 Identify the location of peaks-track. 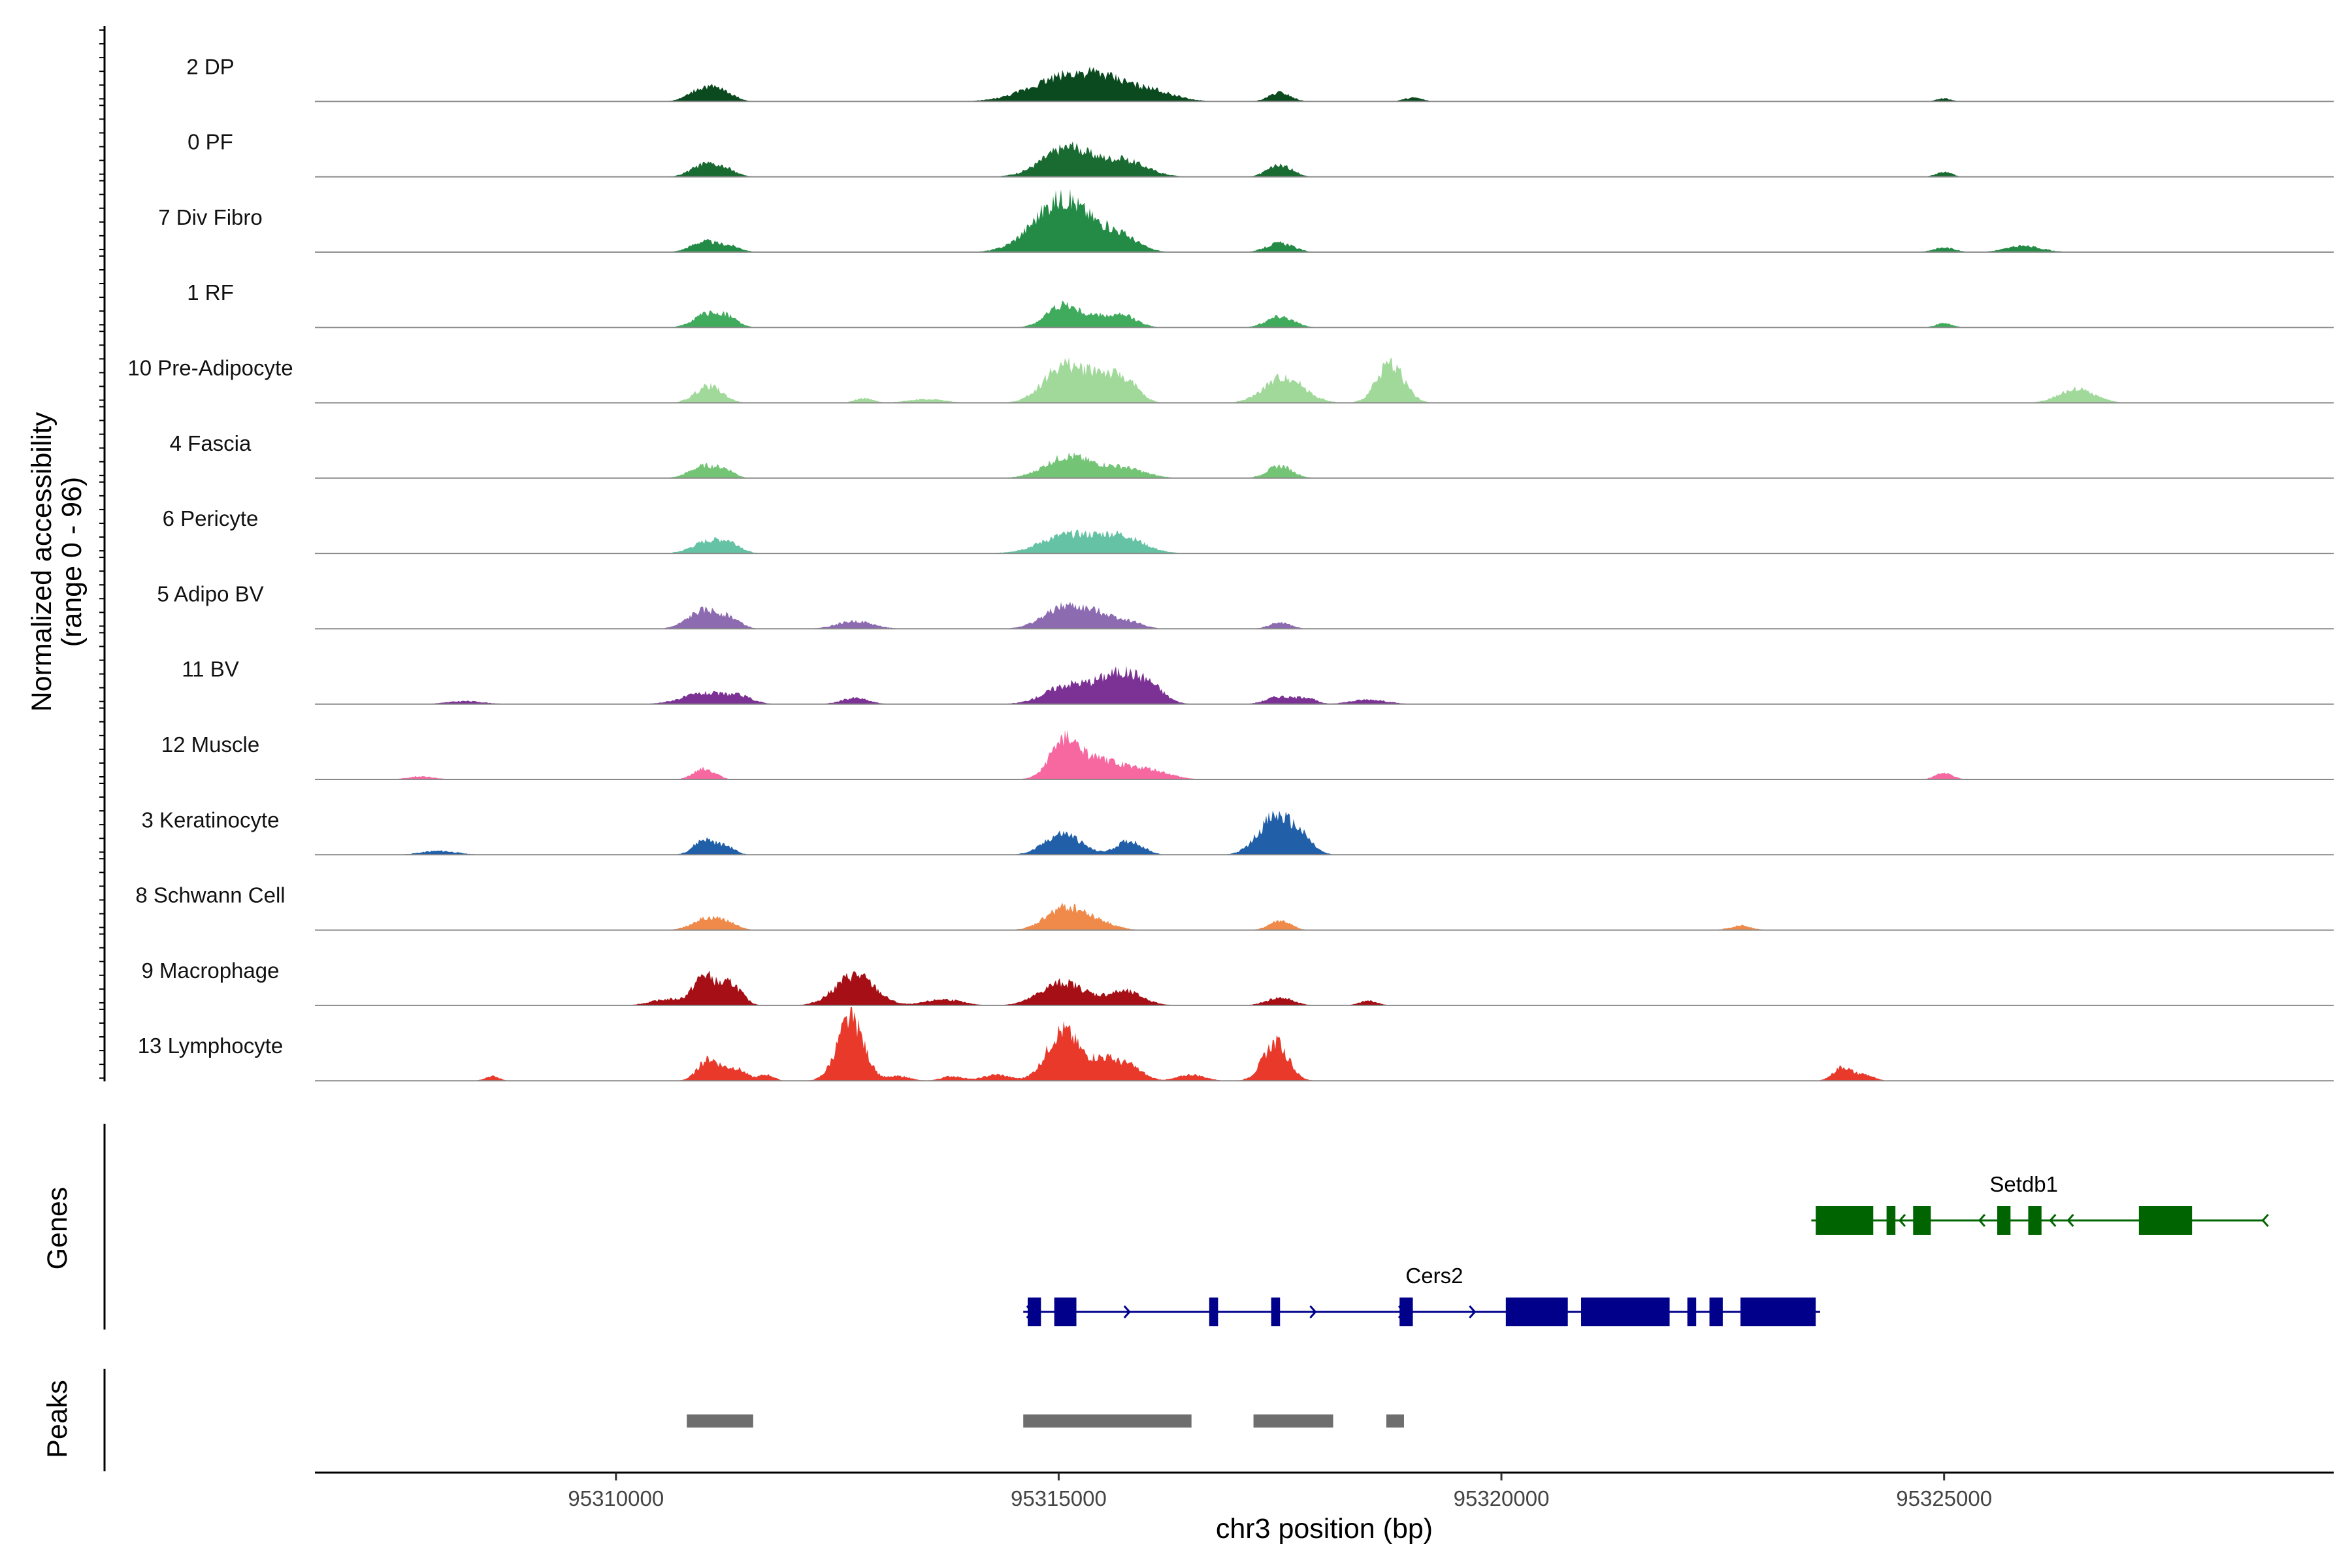
(1045, 1421).